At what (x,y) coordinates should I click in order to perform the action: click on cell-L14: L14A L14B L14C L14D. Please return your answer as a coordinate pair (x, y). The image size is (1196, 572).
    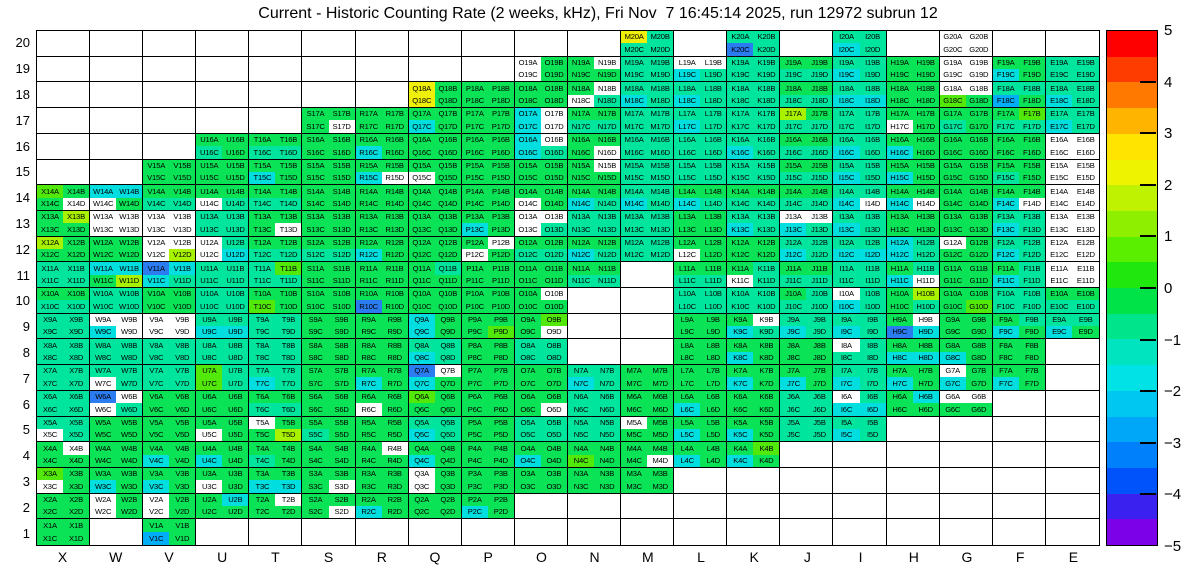
    Looking at the image, I should click on (701, 198).